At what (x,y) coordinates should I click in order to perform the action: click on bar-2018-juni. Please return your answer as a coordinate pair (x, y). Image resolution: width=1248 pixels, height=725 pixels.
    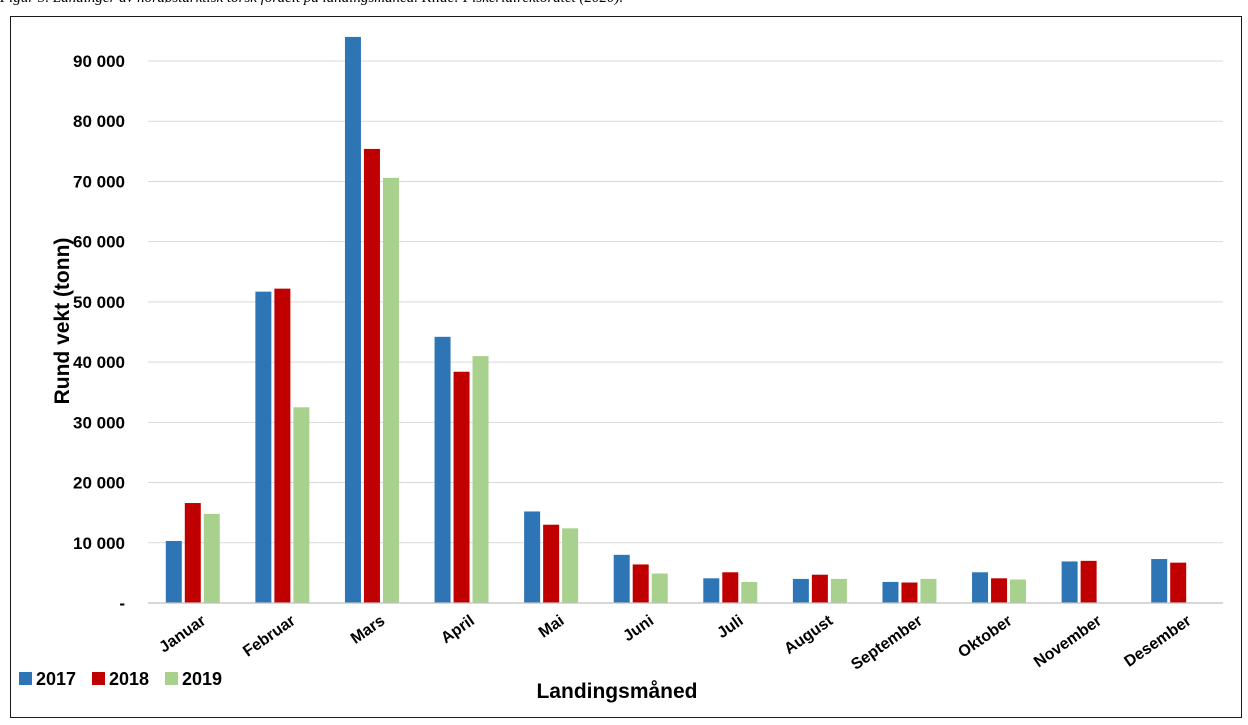
    Looking at the image, I should click on (640, 583).